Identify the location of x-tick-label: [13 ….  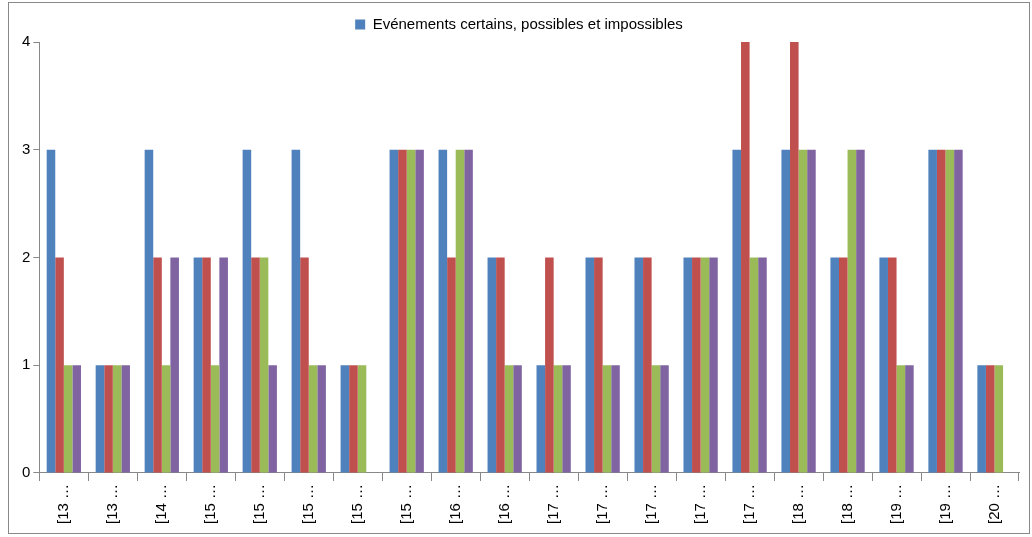
(62, 504).